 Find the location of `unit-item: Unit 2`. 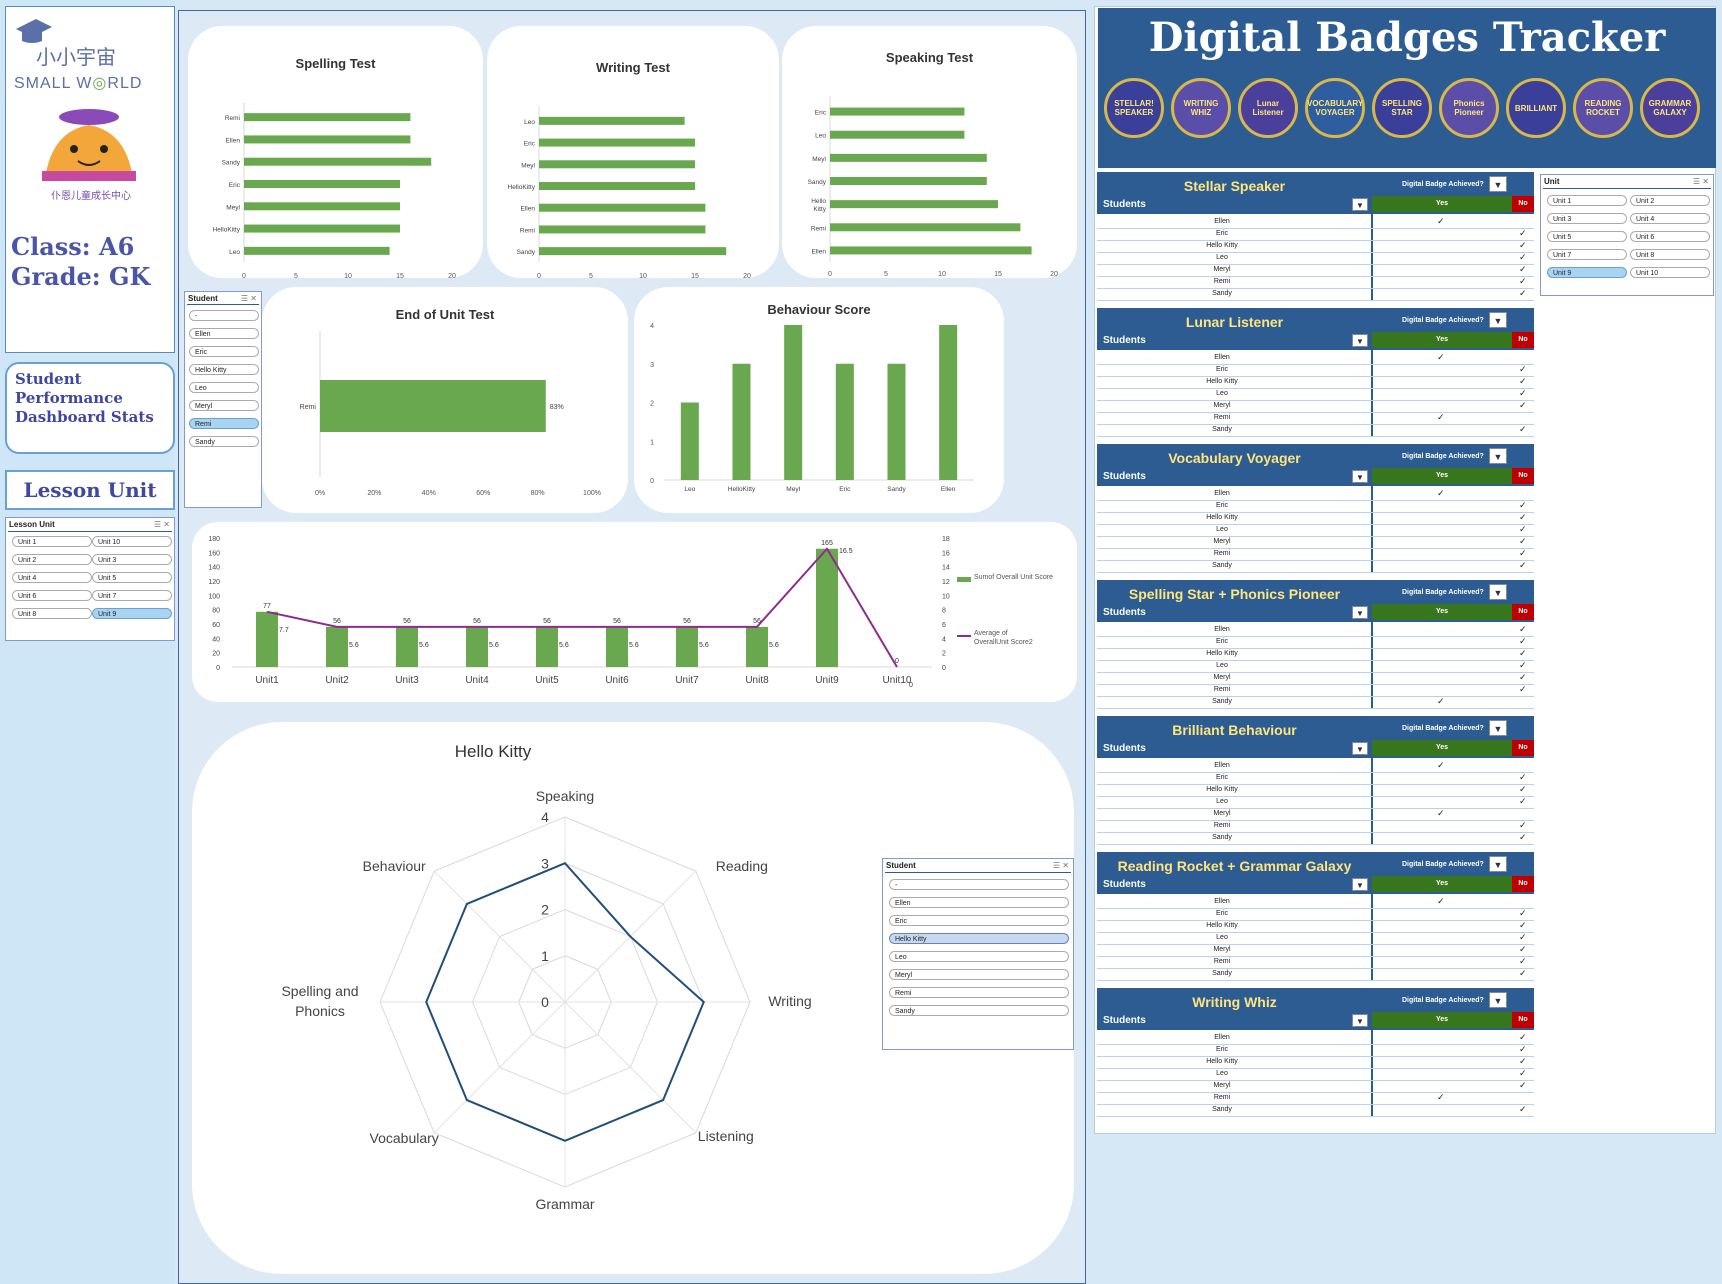

unit-item: Unit 2 is located at coordinates (1670, 200).